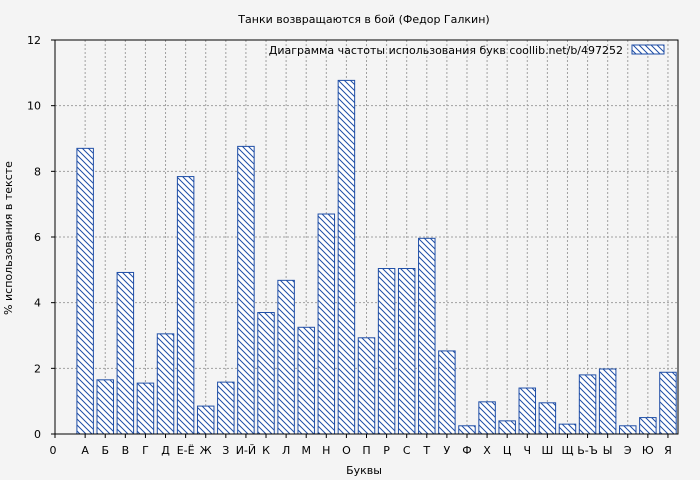  What do you see at coordinates (286, 357) in the screenshot?
I see `bar-Л` at bounding box center [286, 357].